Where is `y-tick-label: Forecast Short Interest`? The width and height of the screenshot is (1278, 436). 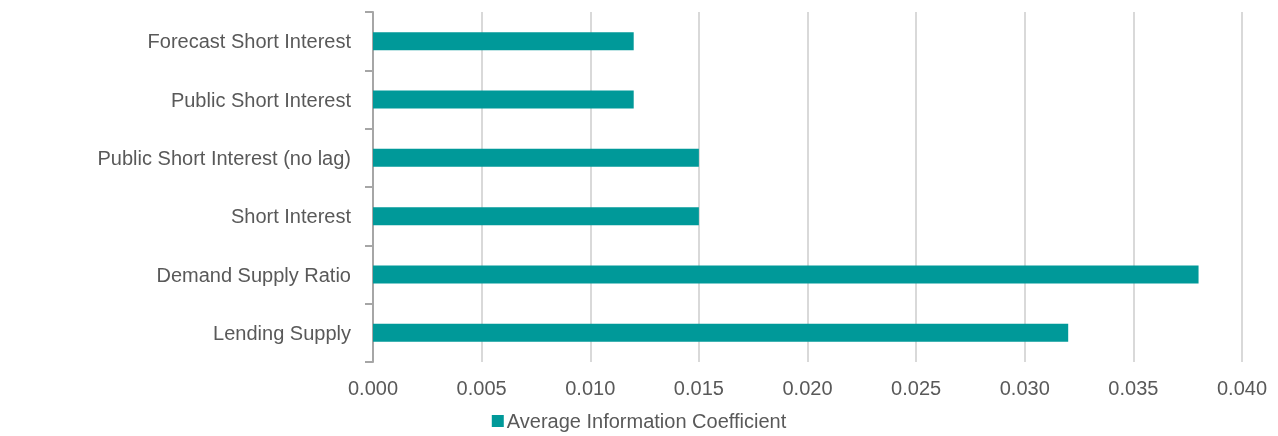
y-tick-label: Forecast Short Interest is located at coordinates (249, 41).